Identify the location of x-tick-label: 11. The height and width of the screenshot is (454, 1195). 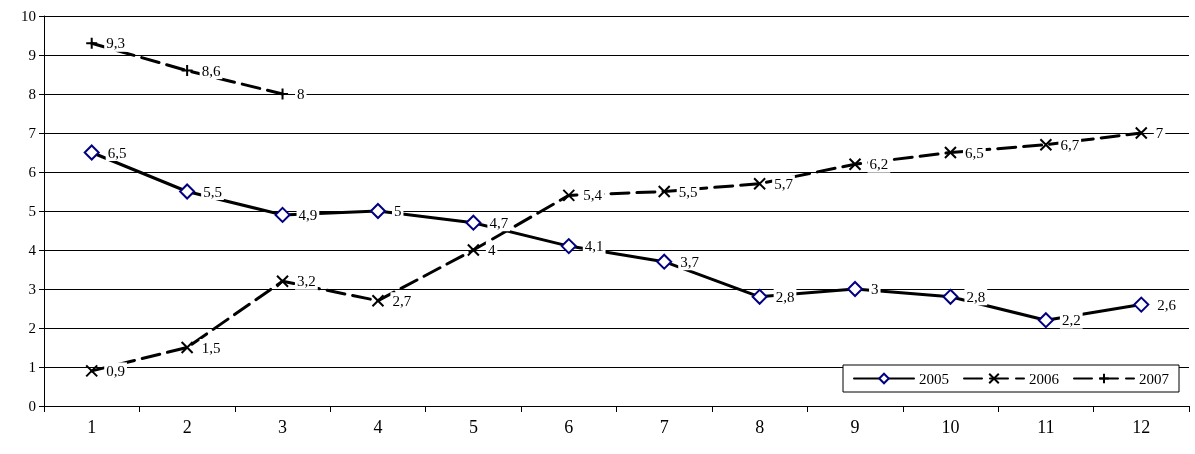
(1046, 427).